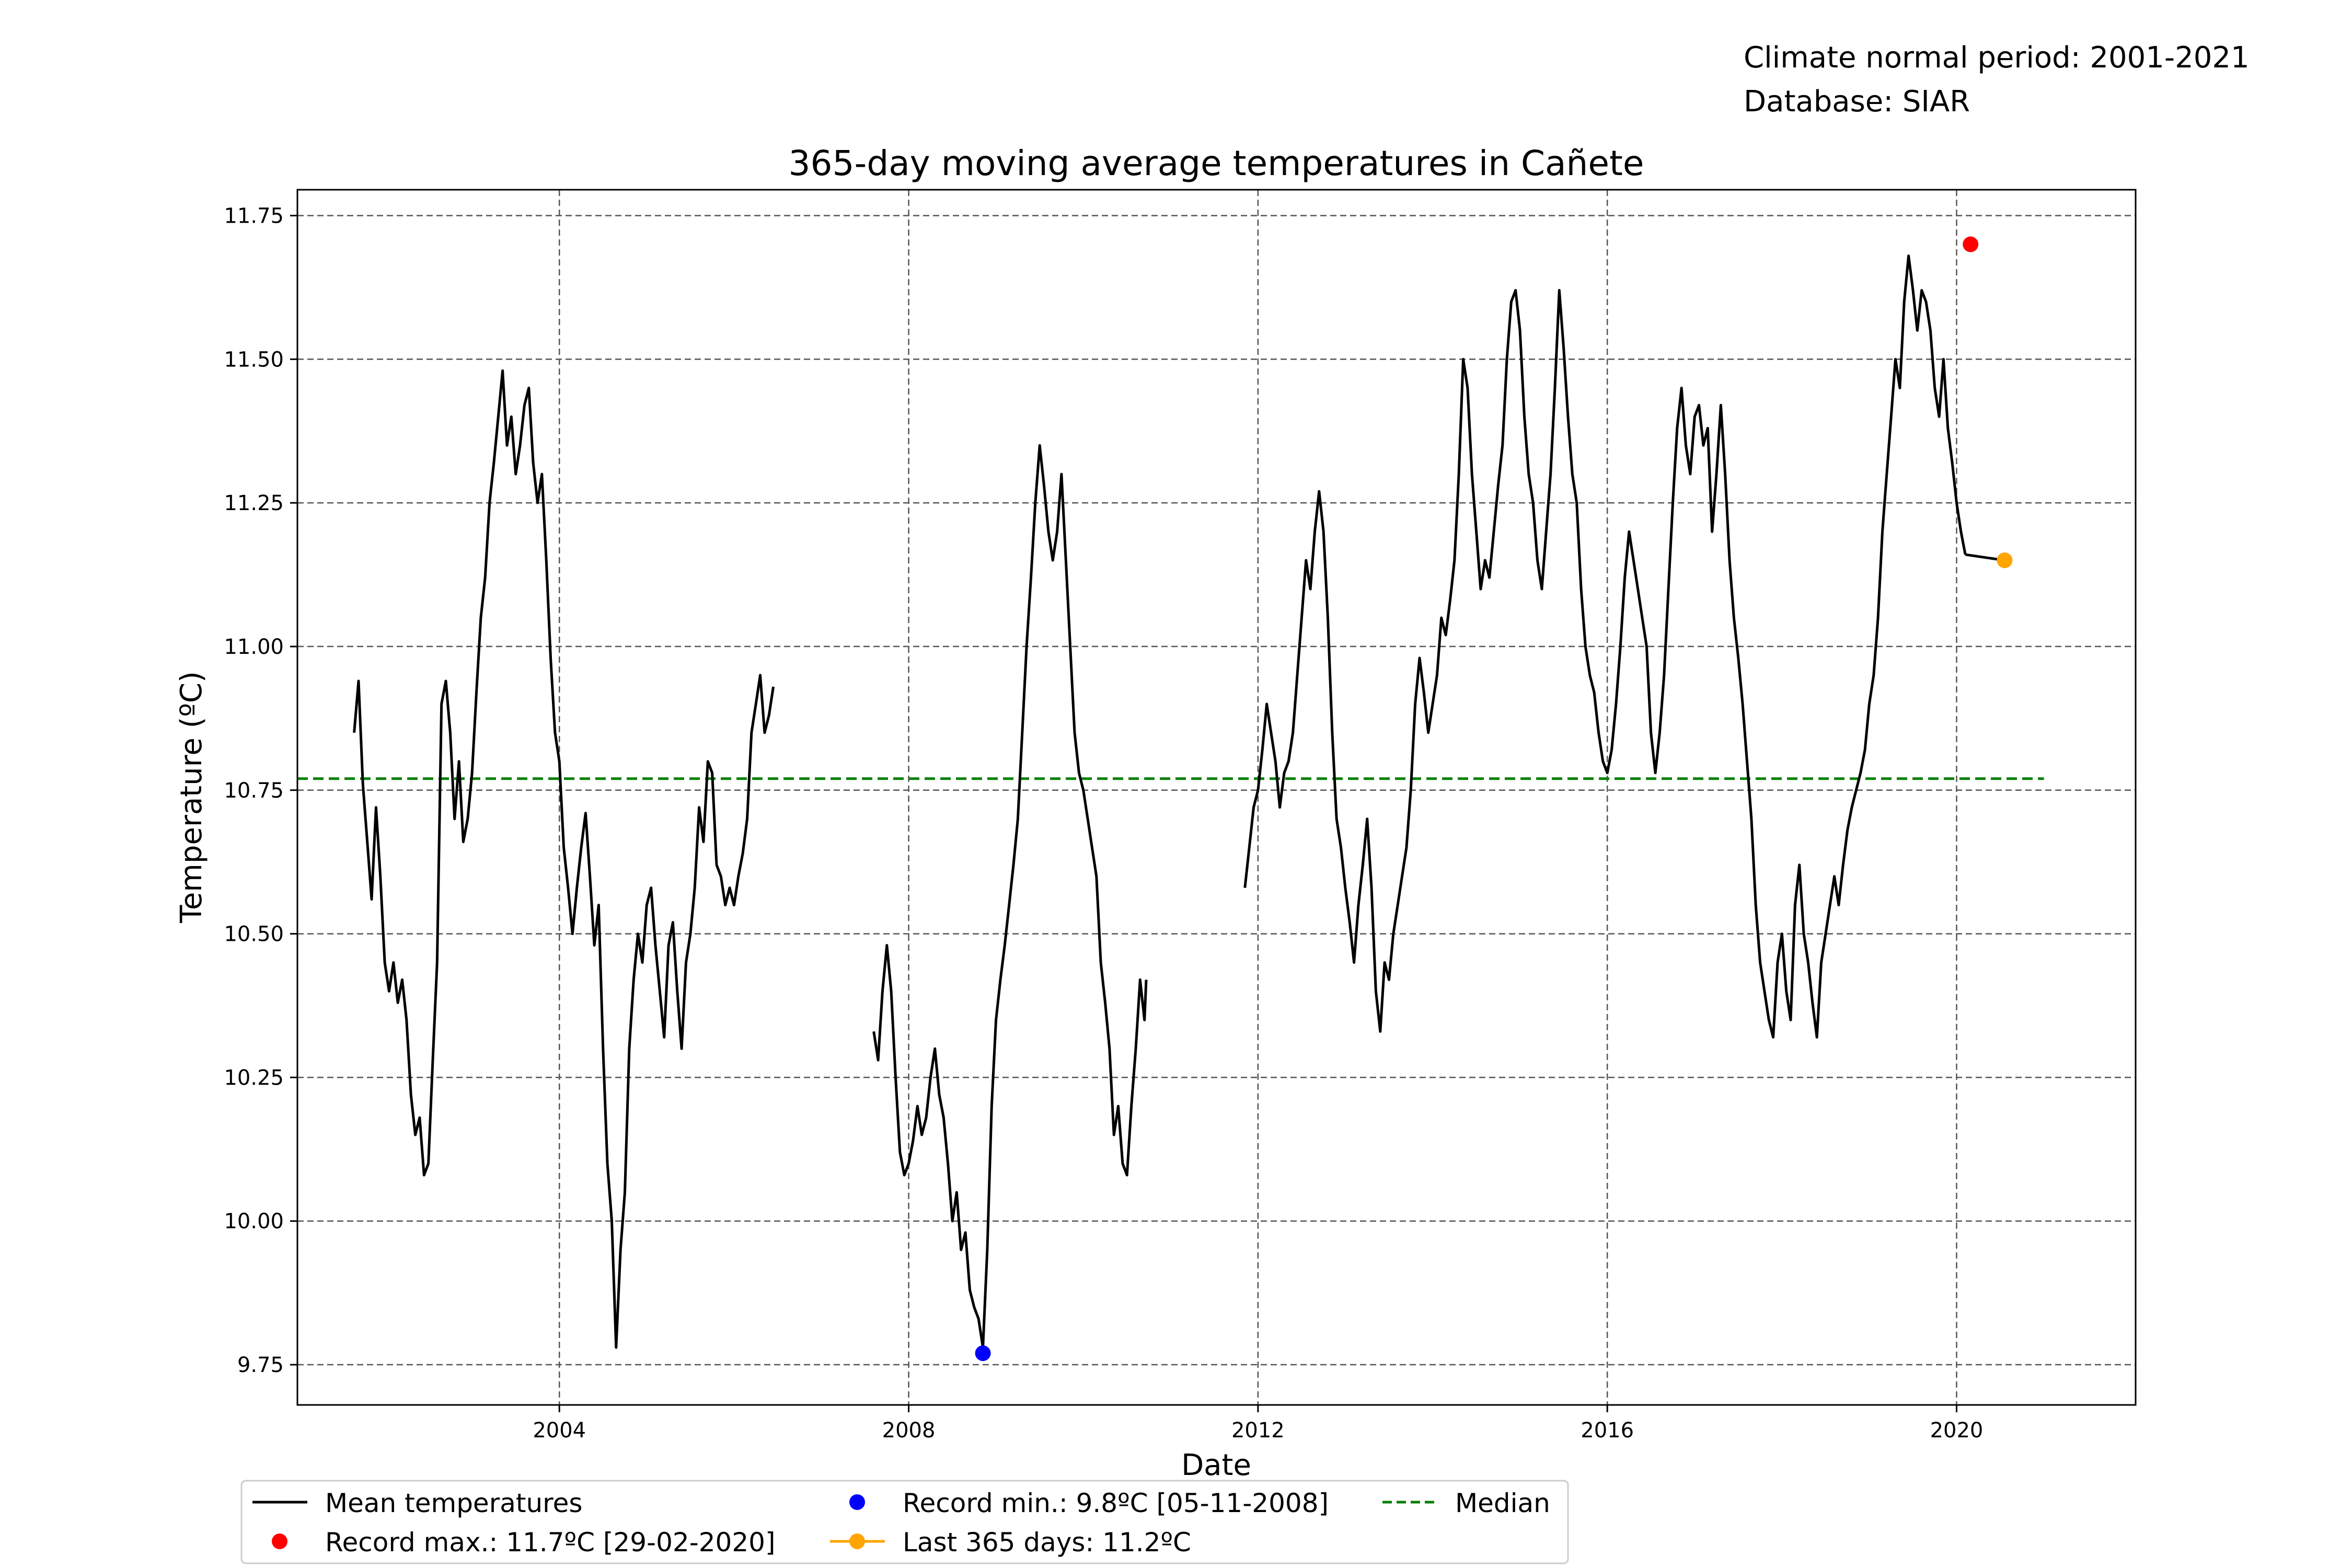 Image resolution: width=2352 pixels, height=1568 pixels. What do you see at coordinates (192, 797) in the screenshot?
I see `y-axis-label: Temperature (ºC)` at bounding box center [192, 797].